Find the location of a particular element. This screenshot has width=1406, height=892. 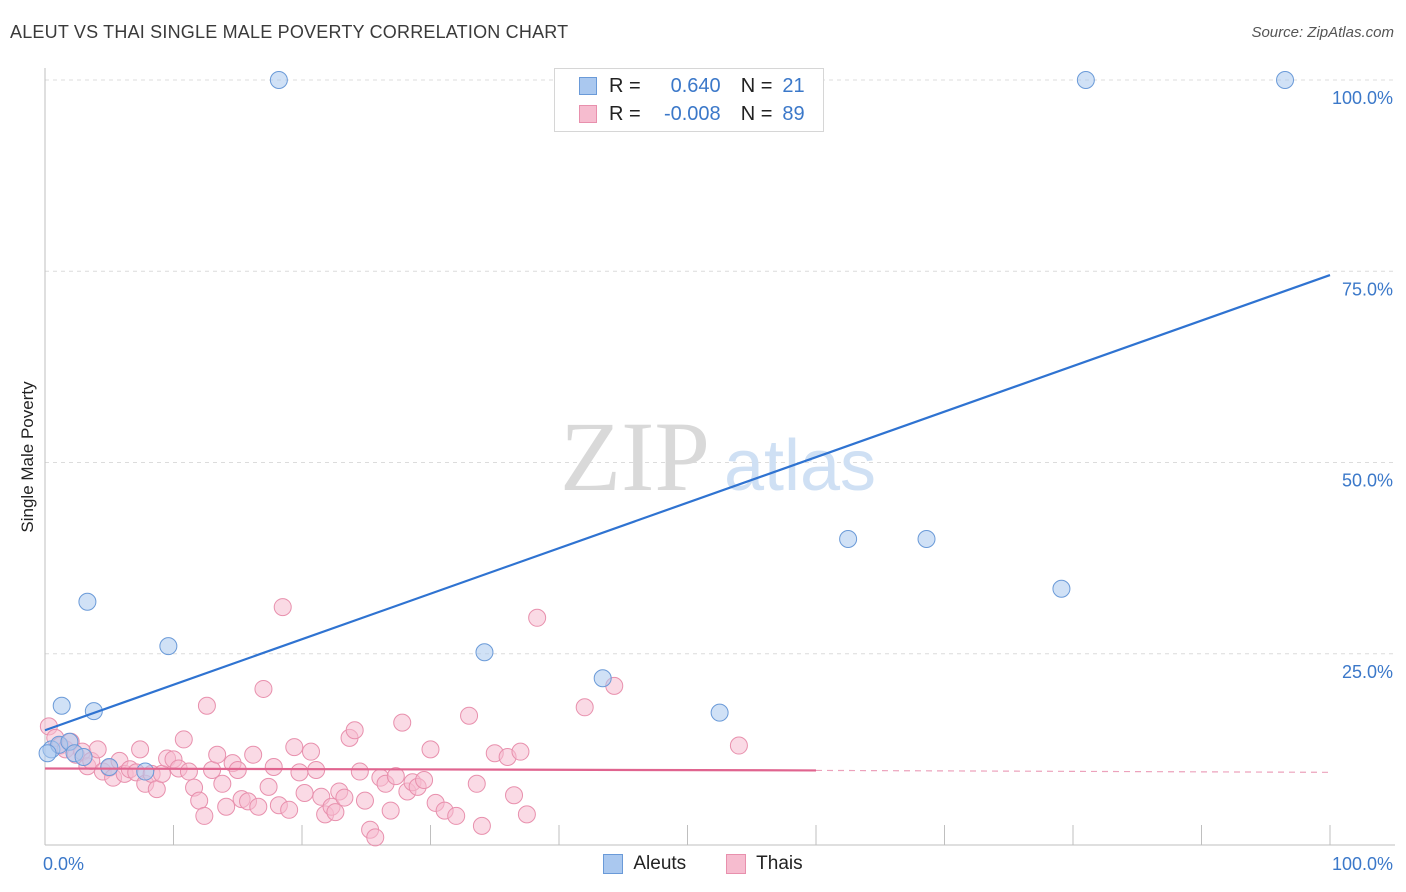

legend-label-aleuts: Aleuts is located at coordinates (660, 863).